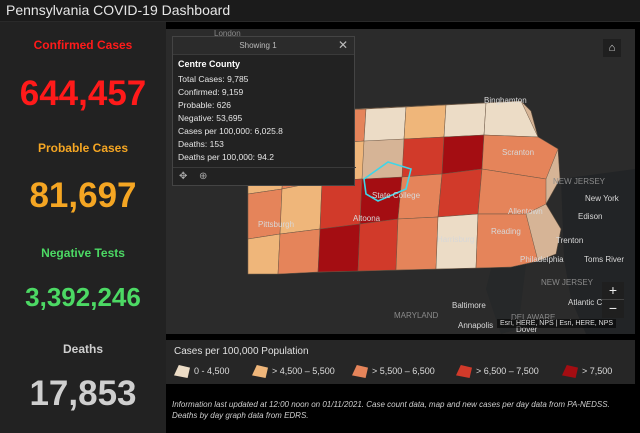  I want to click on map-label: Harrisburg, so click(456, 239).